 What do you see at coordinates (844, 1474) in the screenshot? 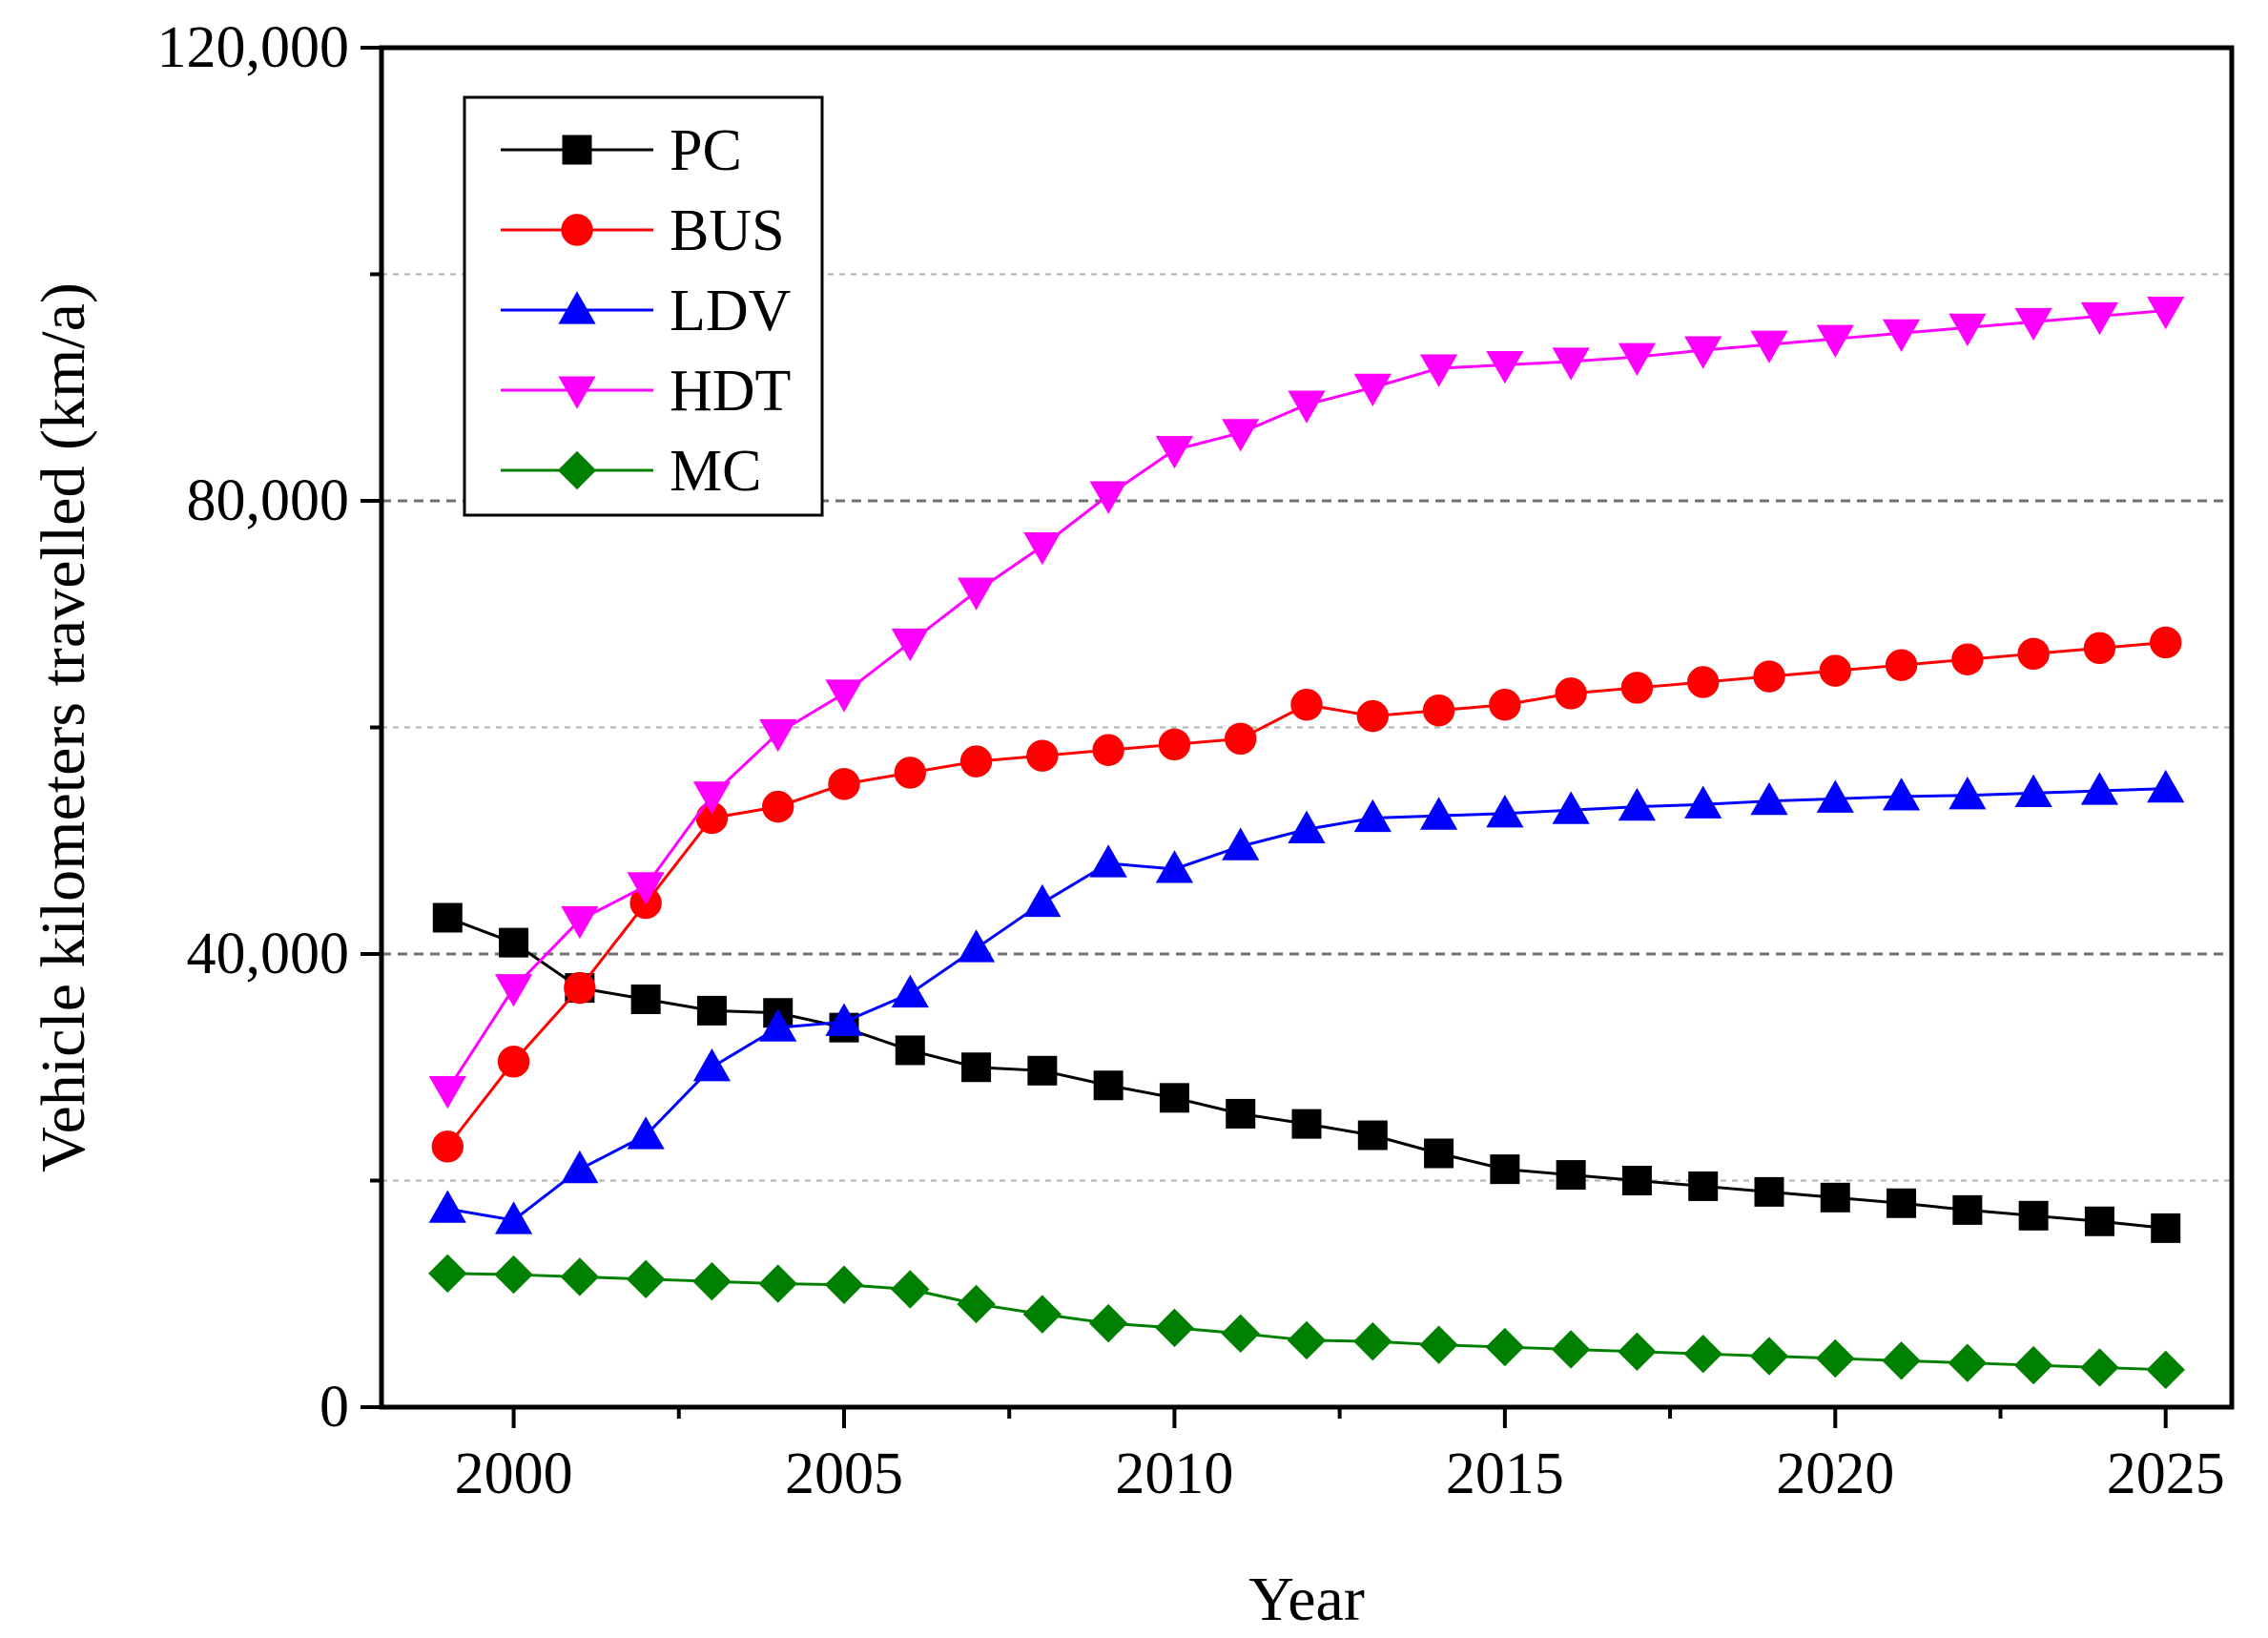
I see `x-tick-label: 2005` at bounding box center [844, 1474].